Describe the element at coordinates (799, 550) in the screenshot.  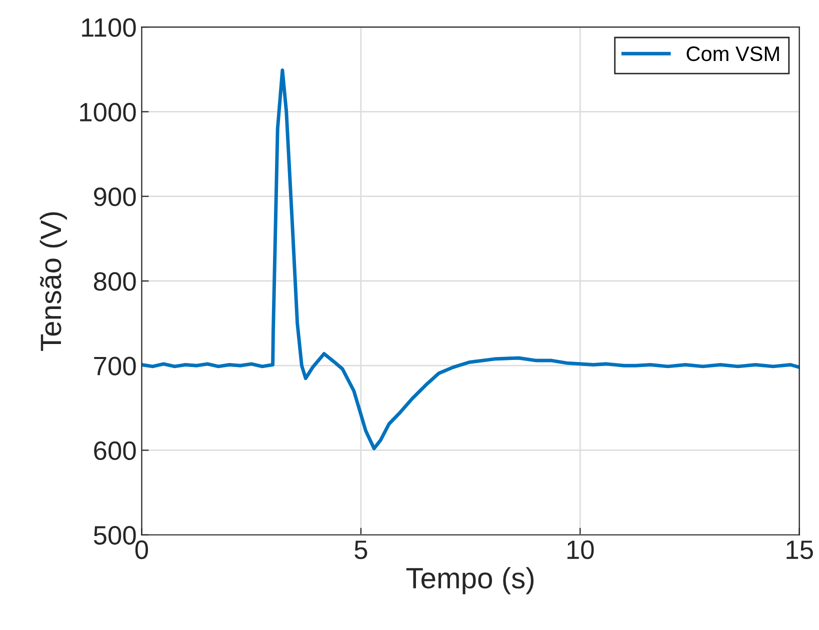
I see `x-tick-label: 15` at that location.